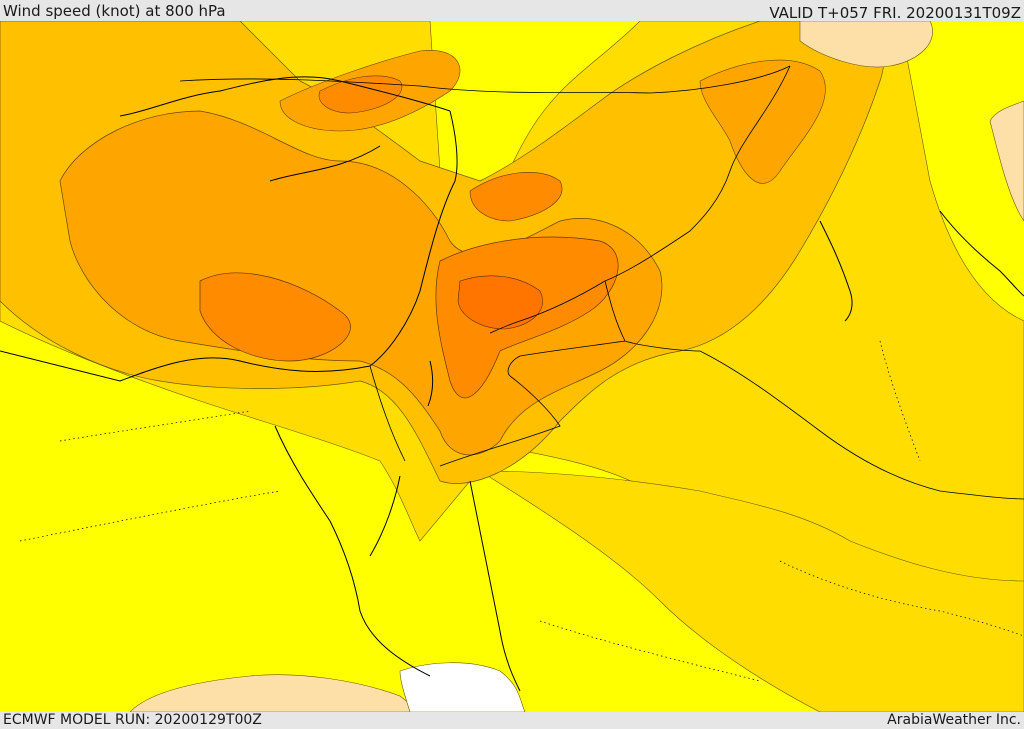  Describe the element at coordinates (114, 11) in the screenshot. I see `map-title: Wind speed (knot) at 800 hPa` at that location.